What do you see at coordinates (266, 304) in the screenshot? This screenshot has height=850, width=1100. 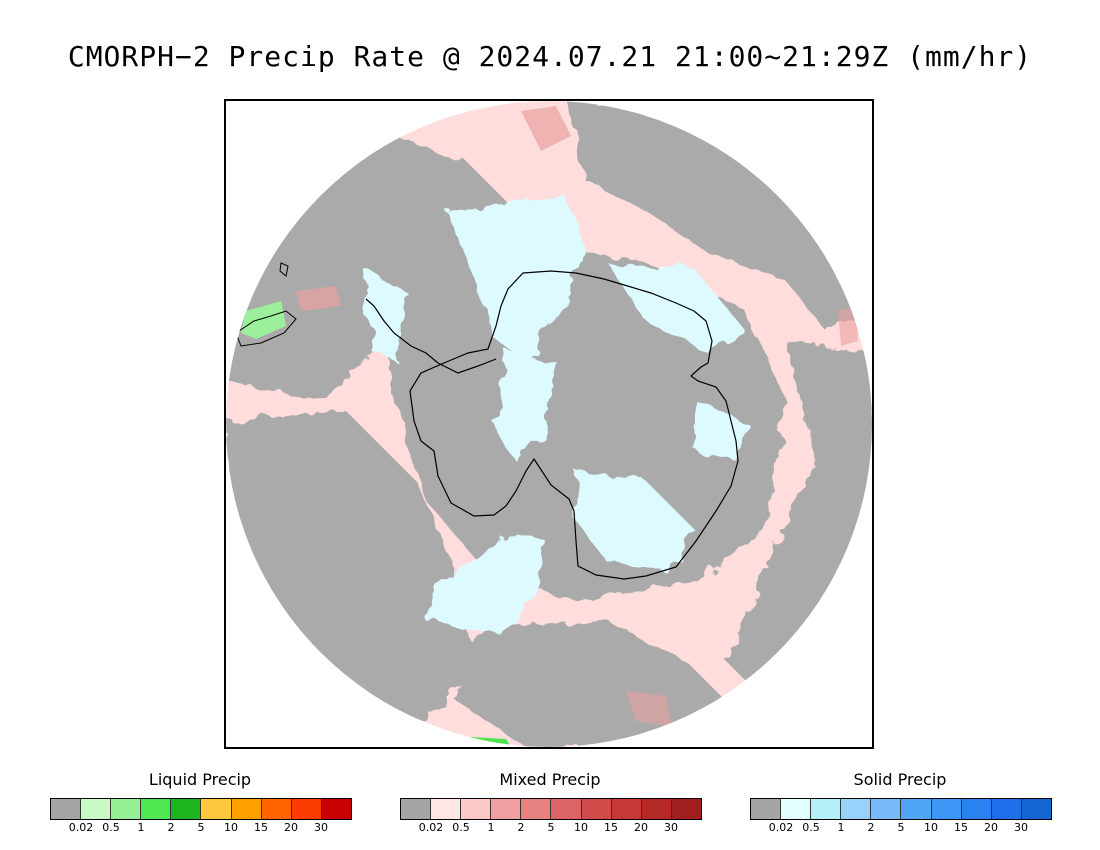 I see `south-america-coastline` at bounding box center [266, 304].